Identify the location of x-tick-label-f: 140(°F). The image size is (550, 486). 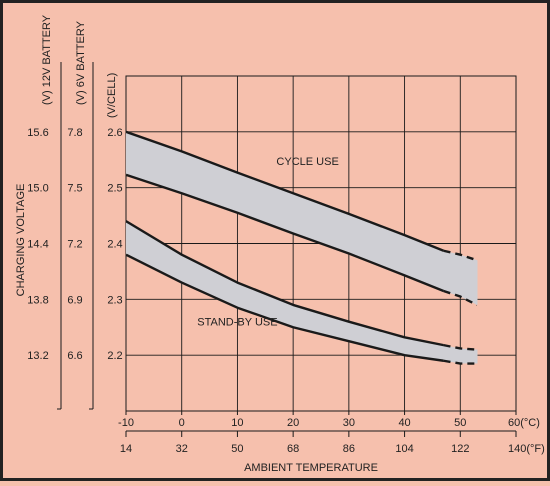
(526, 449).